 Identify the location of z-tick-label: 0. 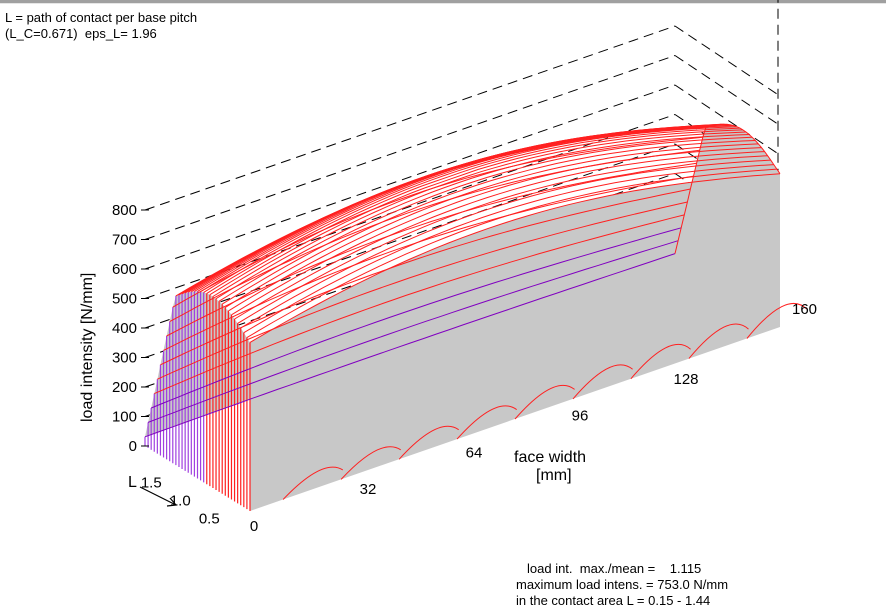
(133, 446).